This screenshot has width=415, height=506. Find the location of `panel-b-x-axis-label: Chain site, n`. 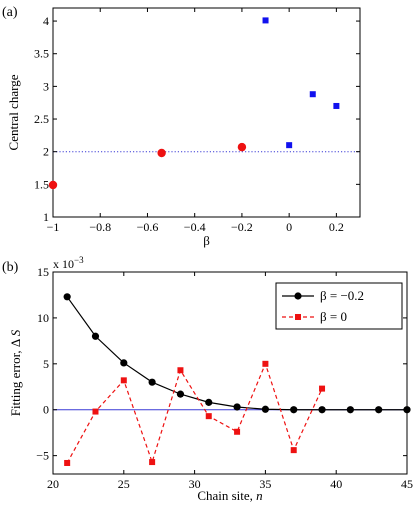

panel-b-x-axis-label: Chain site, n is located at coordinates (229, 495).